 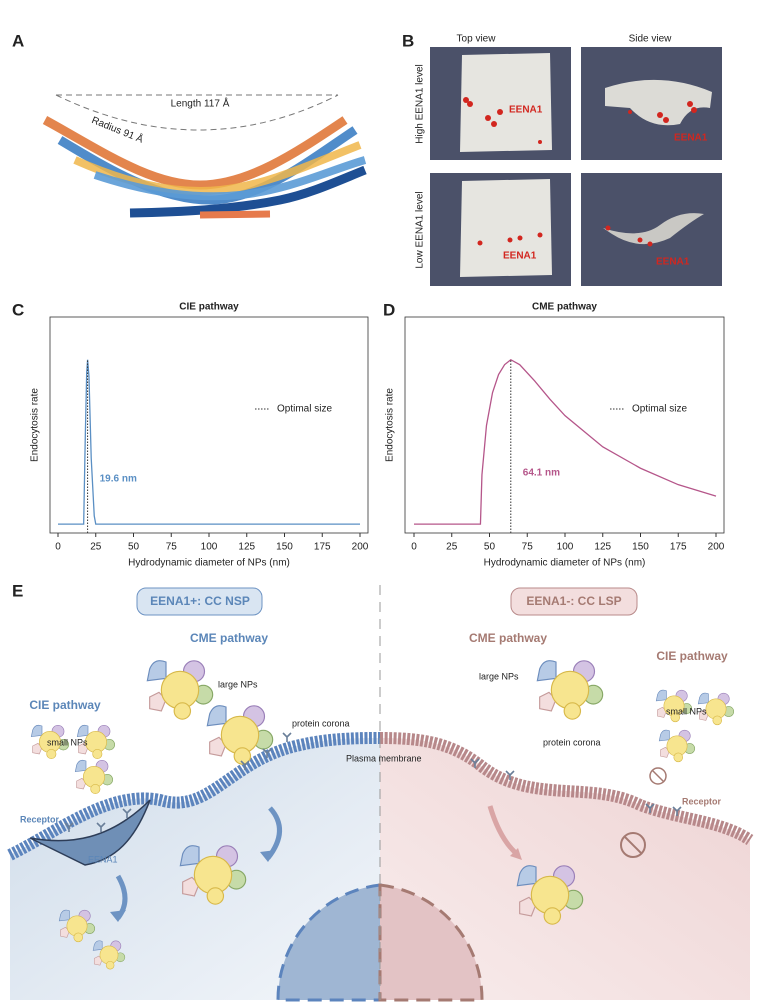 What do you see at coordinates (200, 601) in the screenshot?
I see `badge: EENA1+: CC NSP` at bounding box center [200, 601].